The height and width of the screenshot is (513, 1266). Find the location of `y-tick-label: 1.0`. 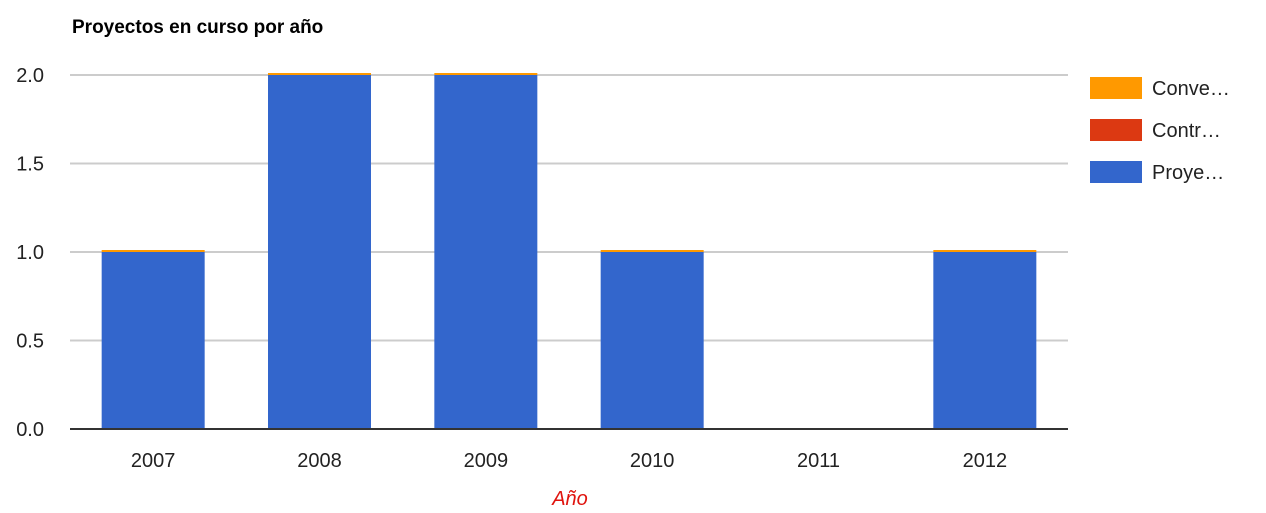

y-tick-label: 1.0 is located at coordinates (30, 253).